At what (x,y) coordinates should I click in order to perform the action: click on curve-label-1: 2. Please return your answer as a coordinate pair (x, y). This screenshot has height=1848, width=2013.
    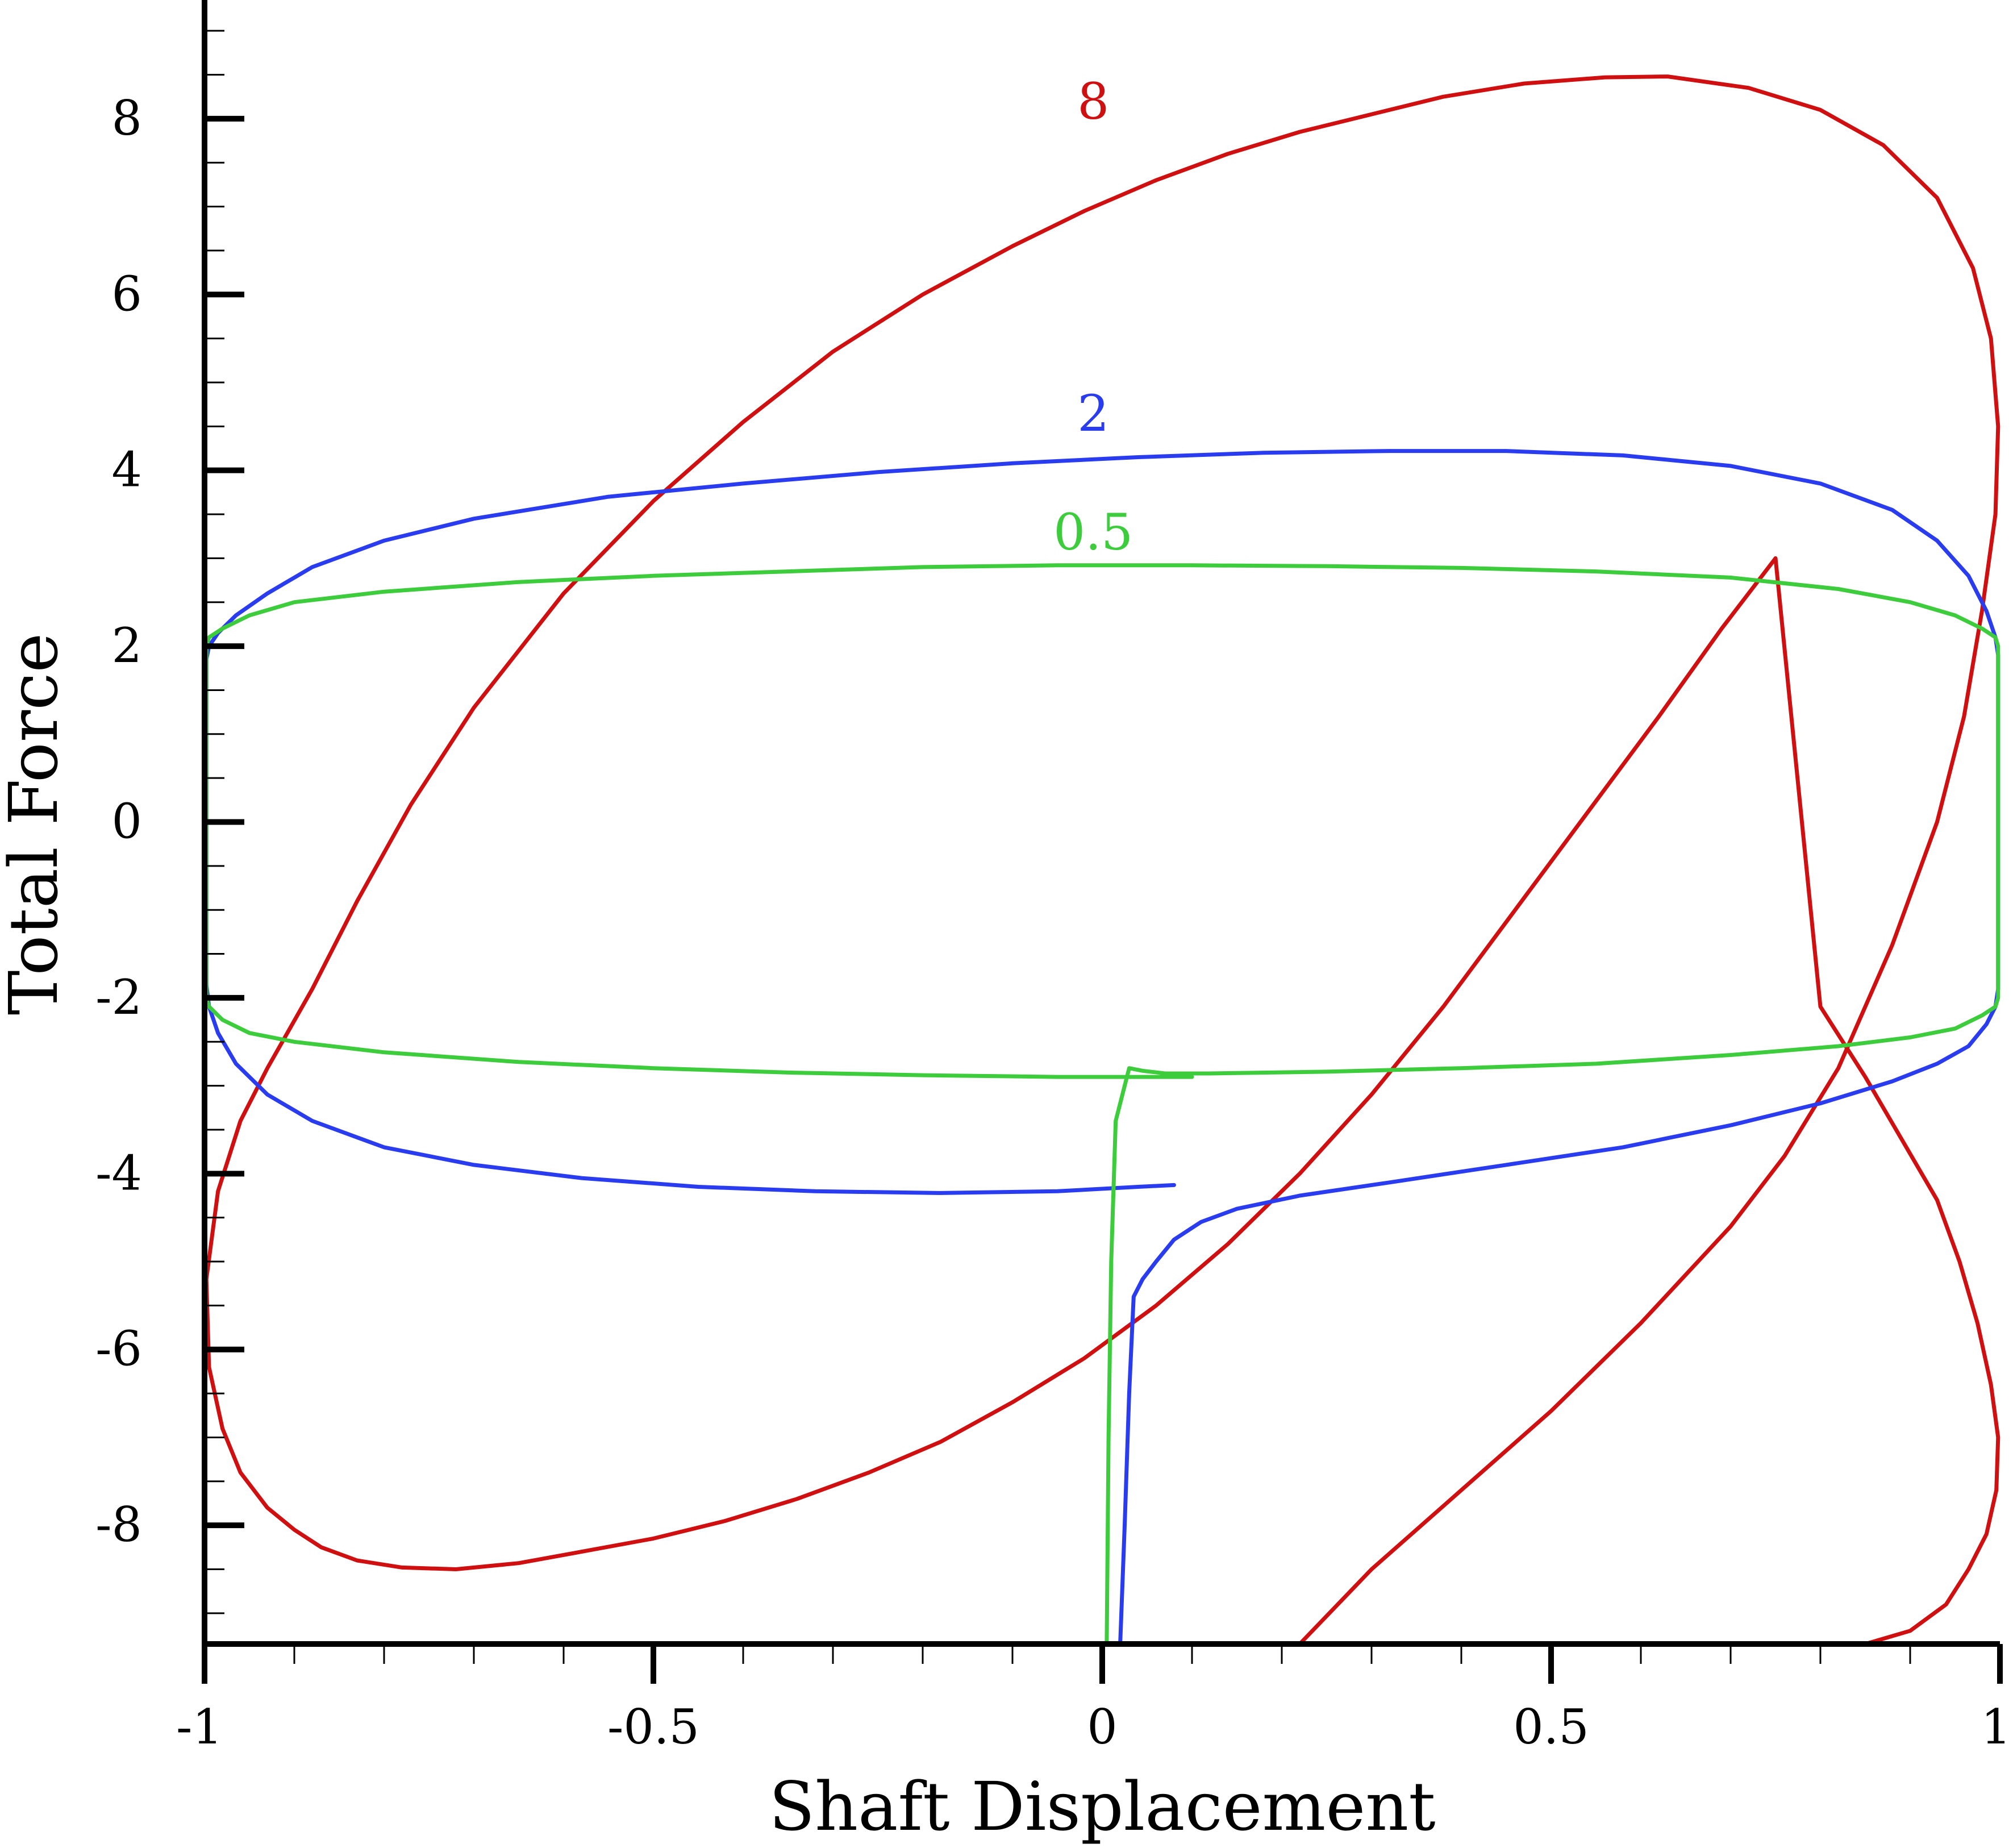
    Looking at the image, I should click on (1093, 413).